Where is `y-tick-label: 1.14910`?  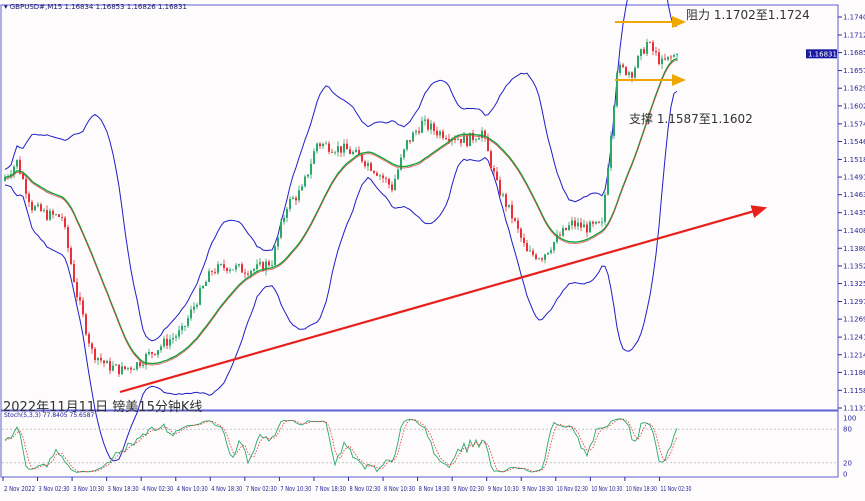 y-tick-label: 1.14910 is located at coordinates (854, 178).